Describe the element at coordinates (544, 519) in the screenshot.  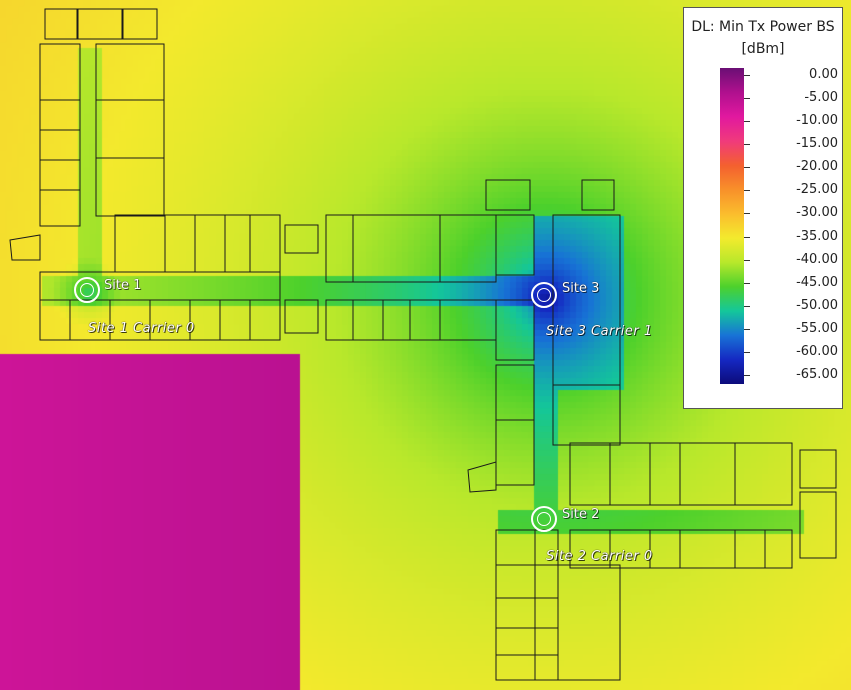
I see `site-2-antenna-icon` at that location.